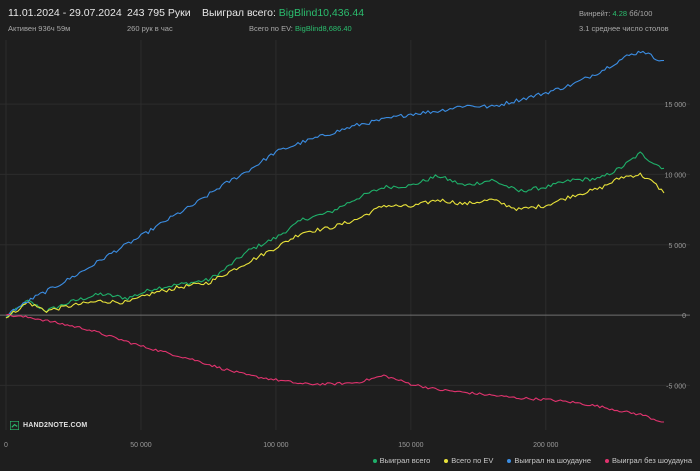 This screenshot has width=700, height=471. I want to click on hands-count: 243 795 Руки, so click(159, 13).